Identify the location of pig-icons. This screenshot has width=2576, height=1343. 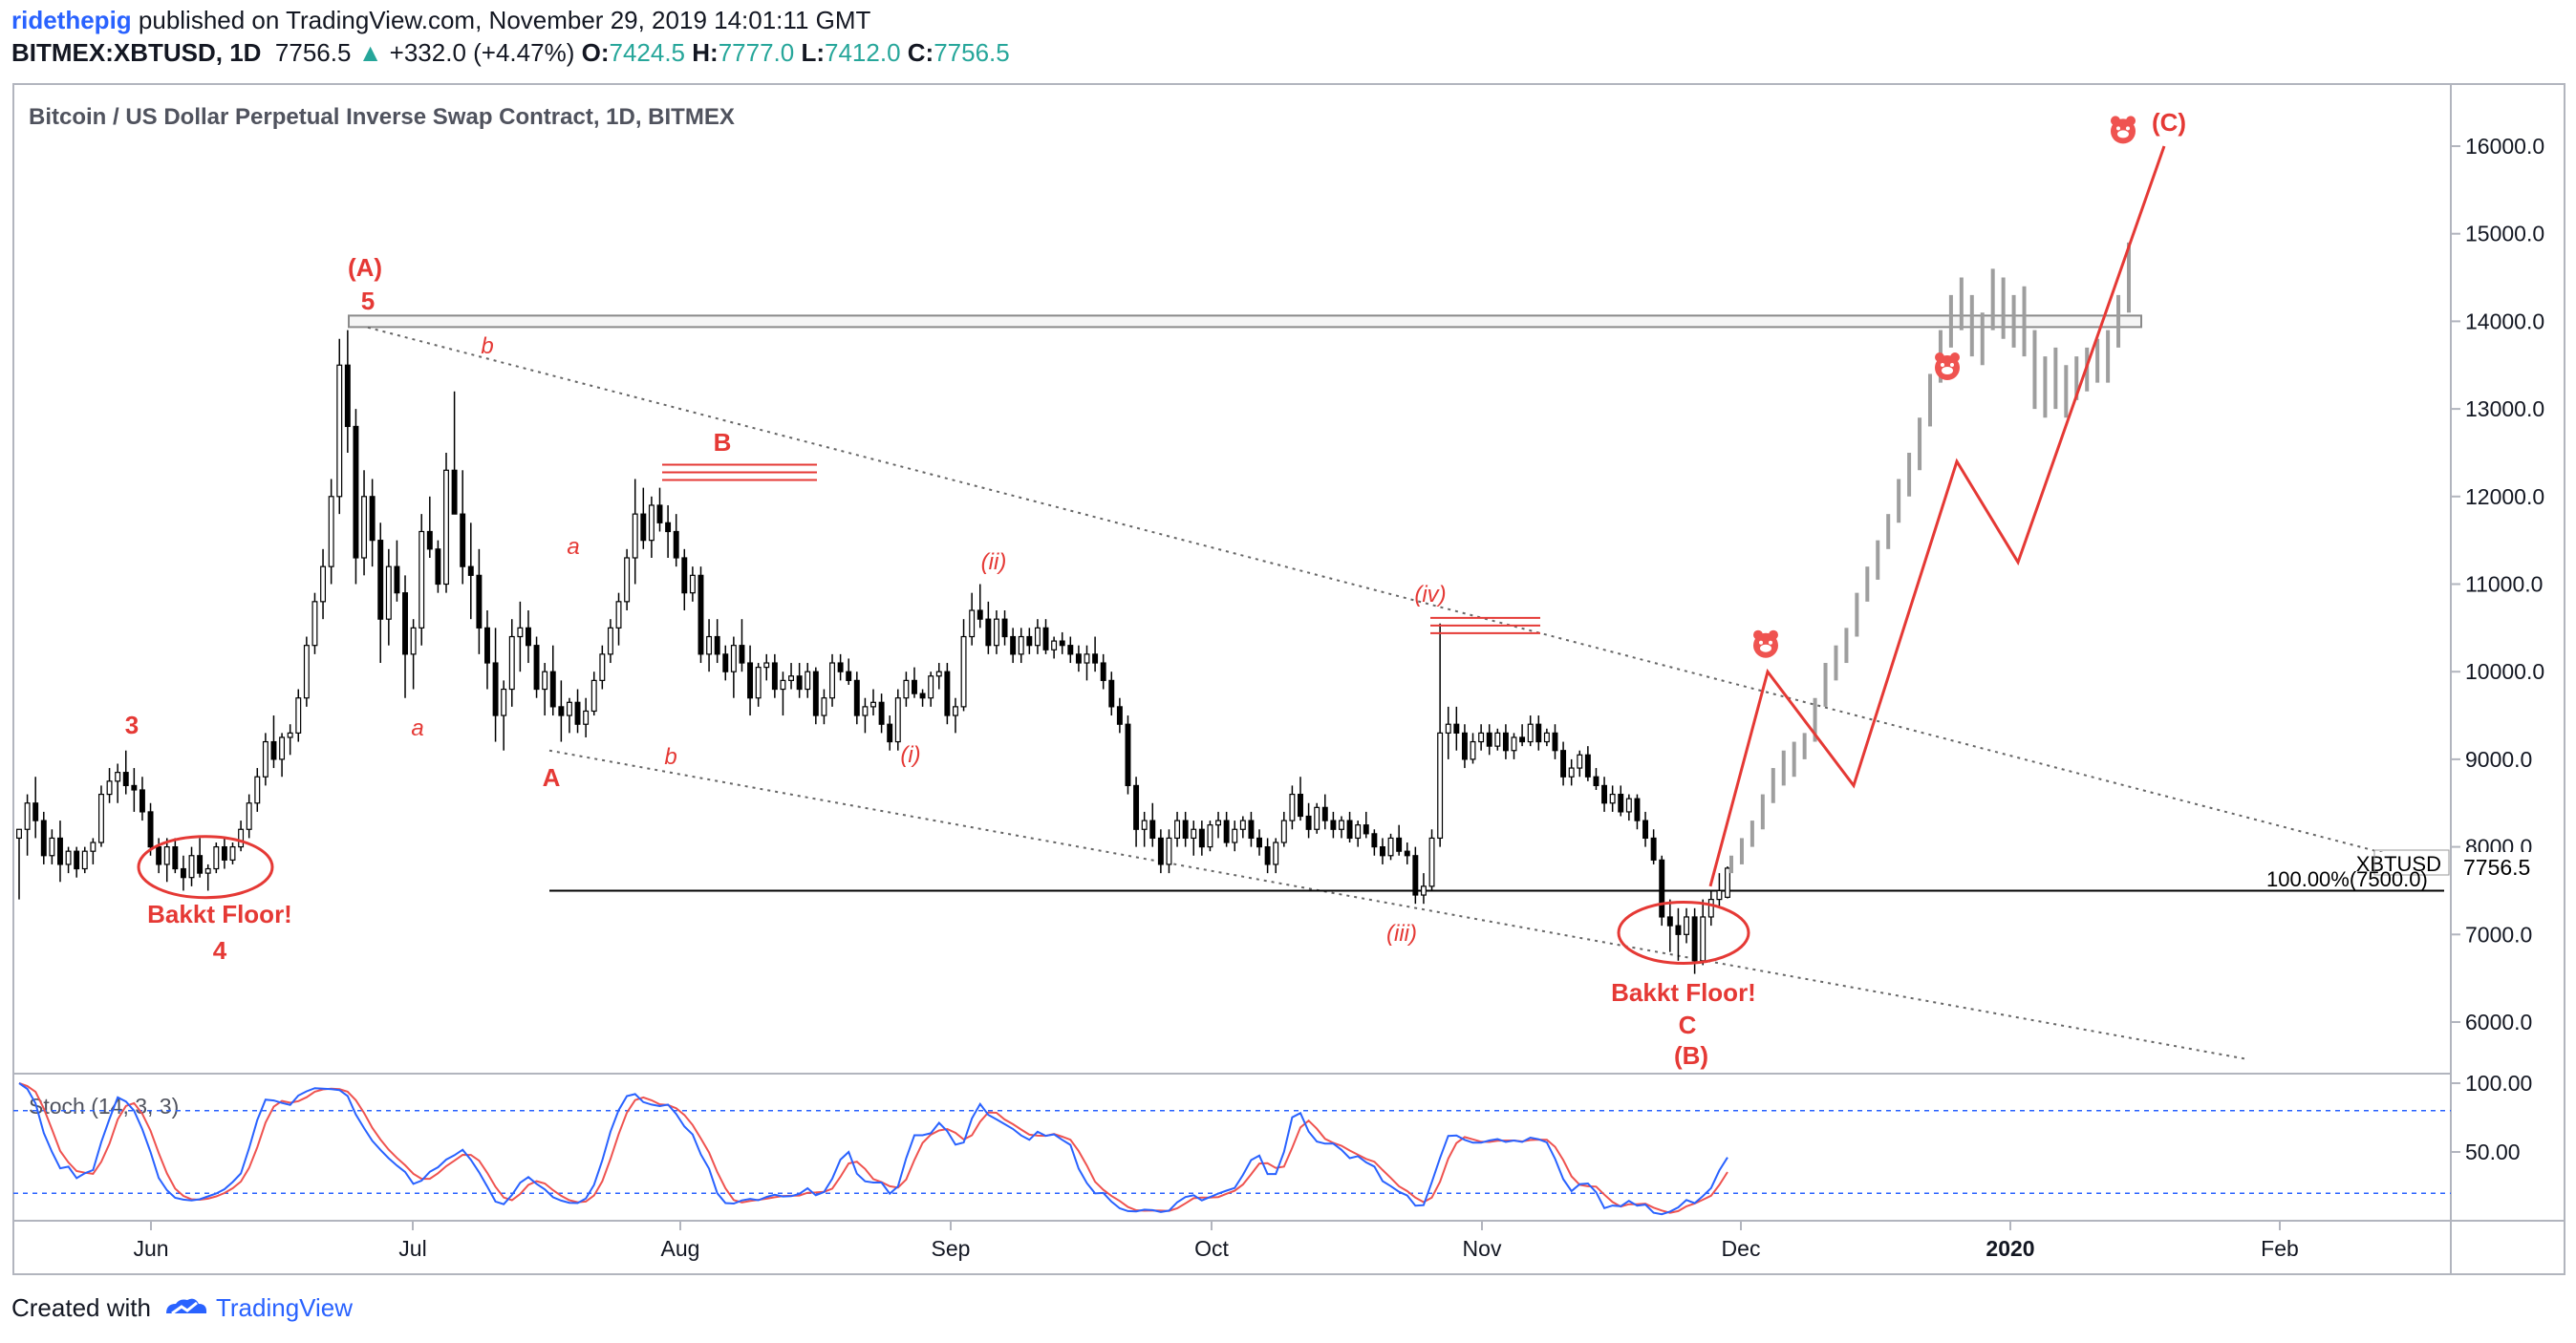
(1944, 387).